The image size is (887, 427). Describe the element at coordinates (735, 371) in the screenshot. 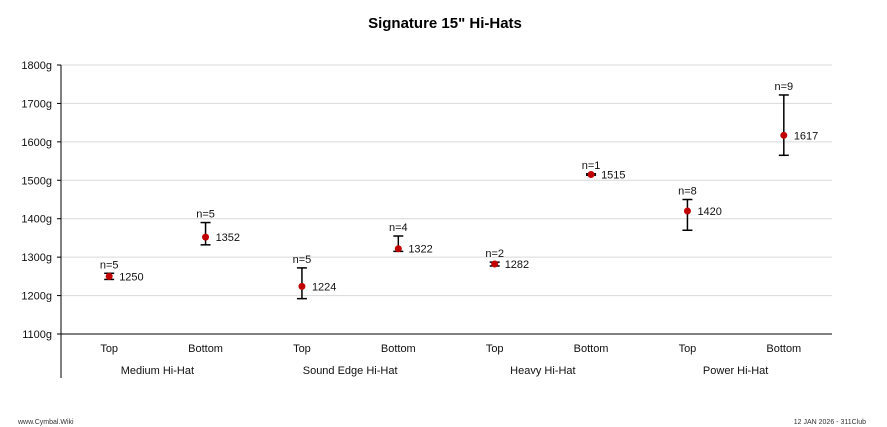

I see `x-group-label: Power Hi-Hat` at that location.